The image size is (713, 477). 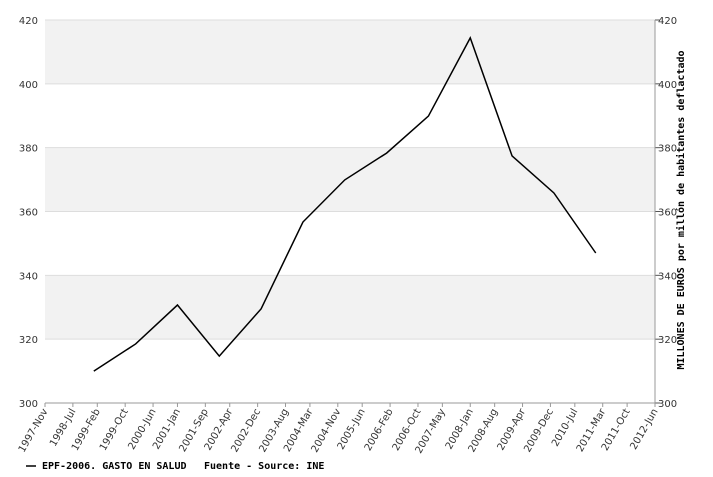 I want to click on y-tick-label: 400, so click(x=28, y=85).